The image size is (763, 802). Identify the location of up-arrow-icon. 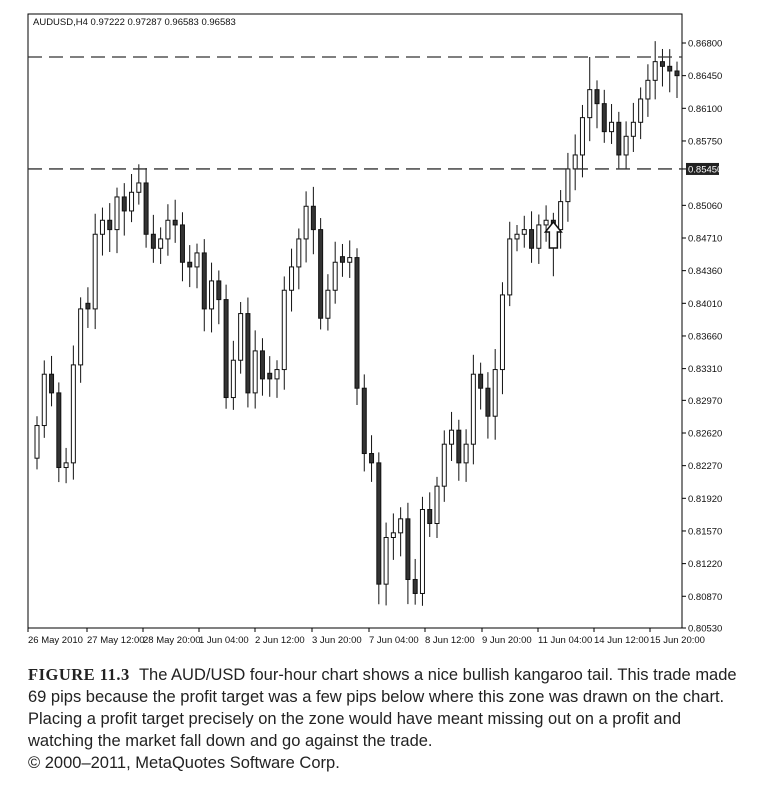
(553, 234).